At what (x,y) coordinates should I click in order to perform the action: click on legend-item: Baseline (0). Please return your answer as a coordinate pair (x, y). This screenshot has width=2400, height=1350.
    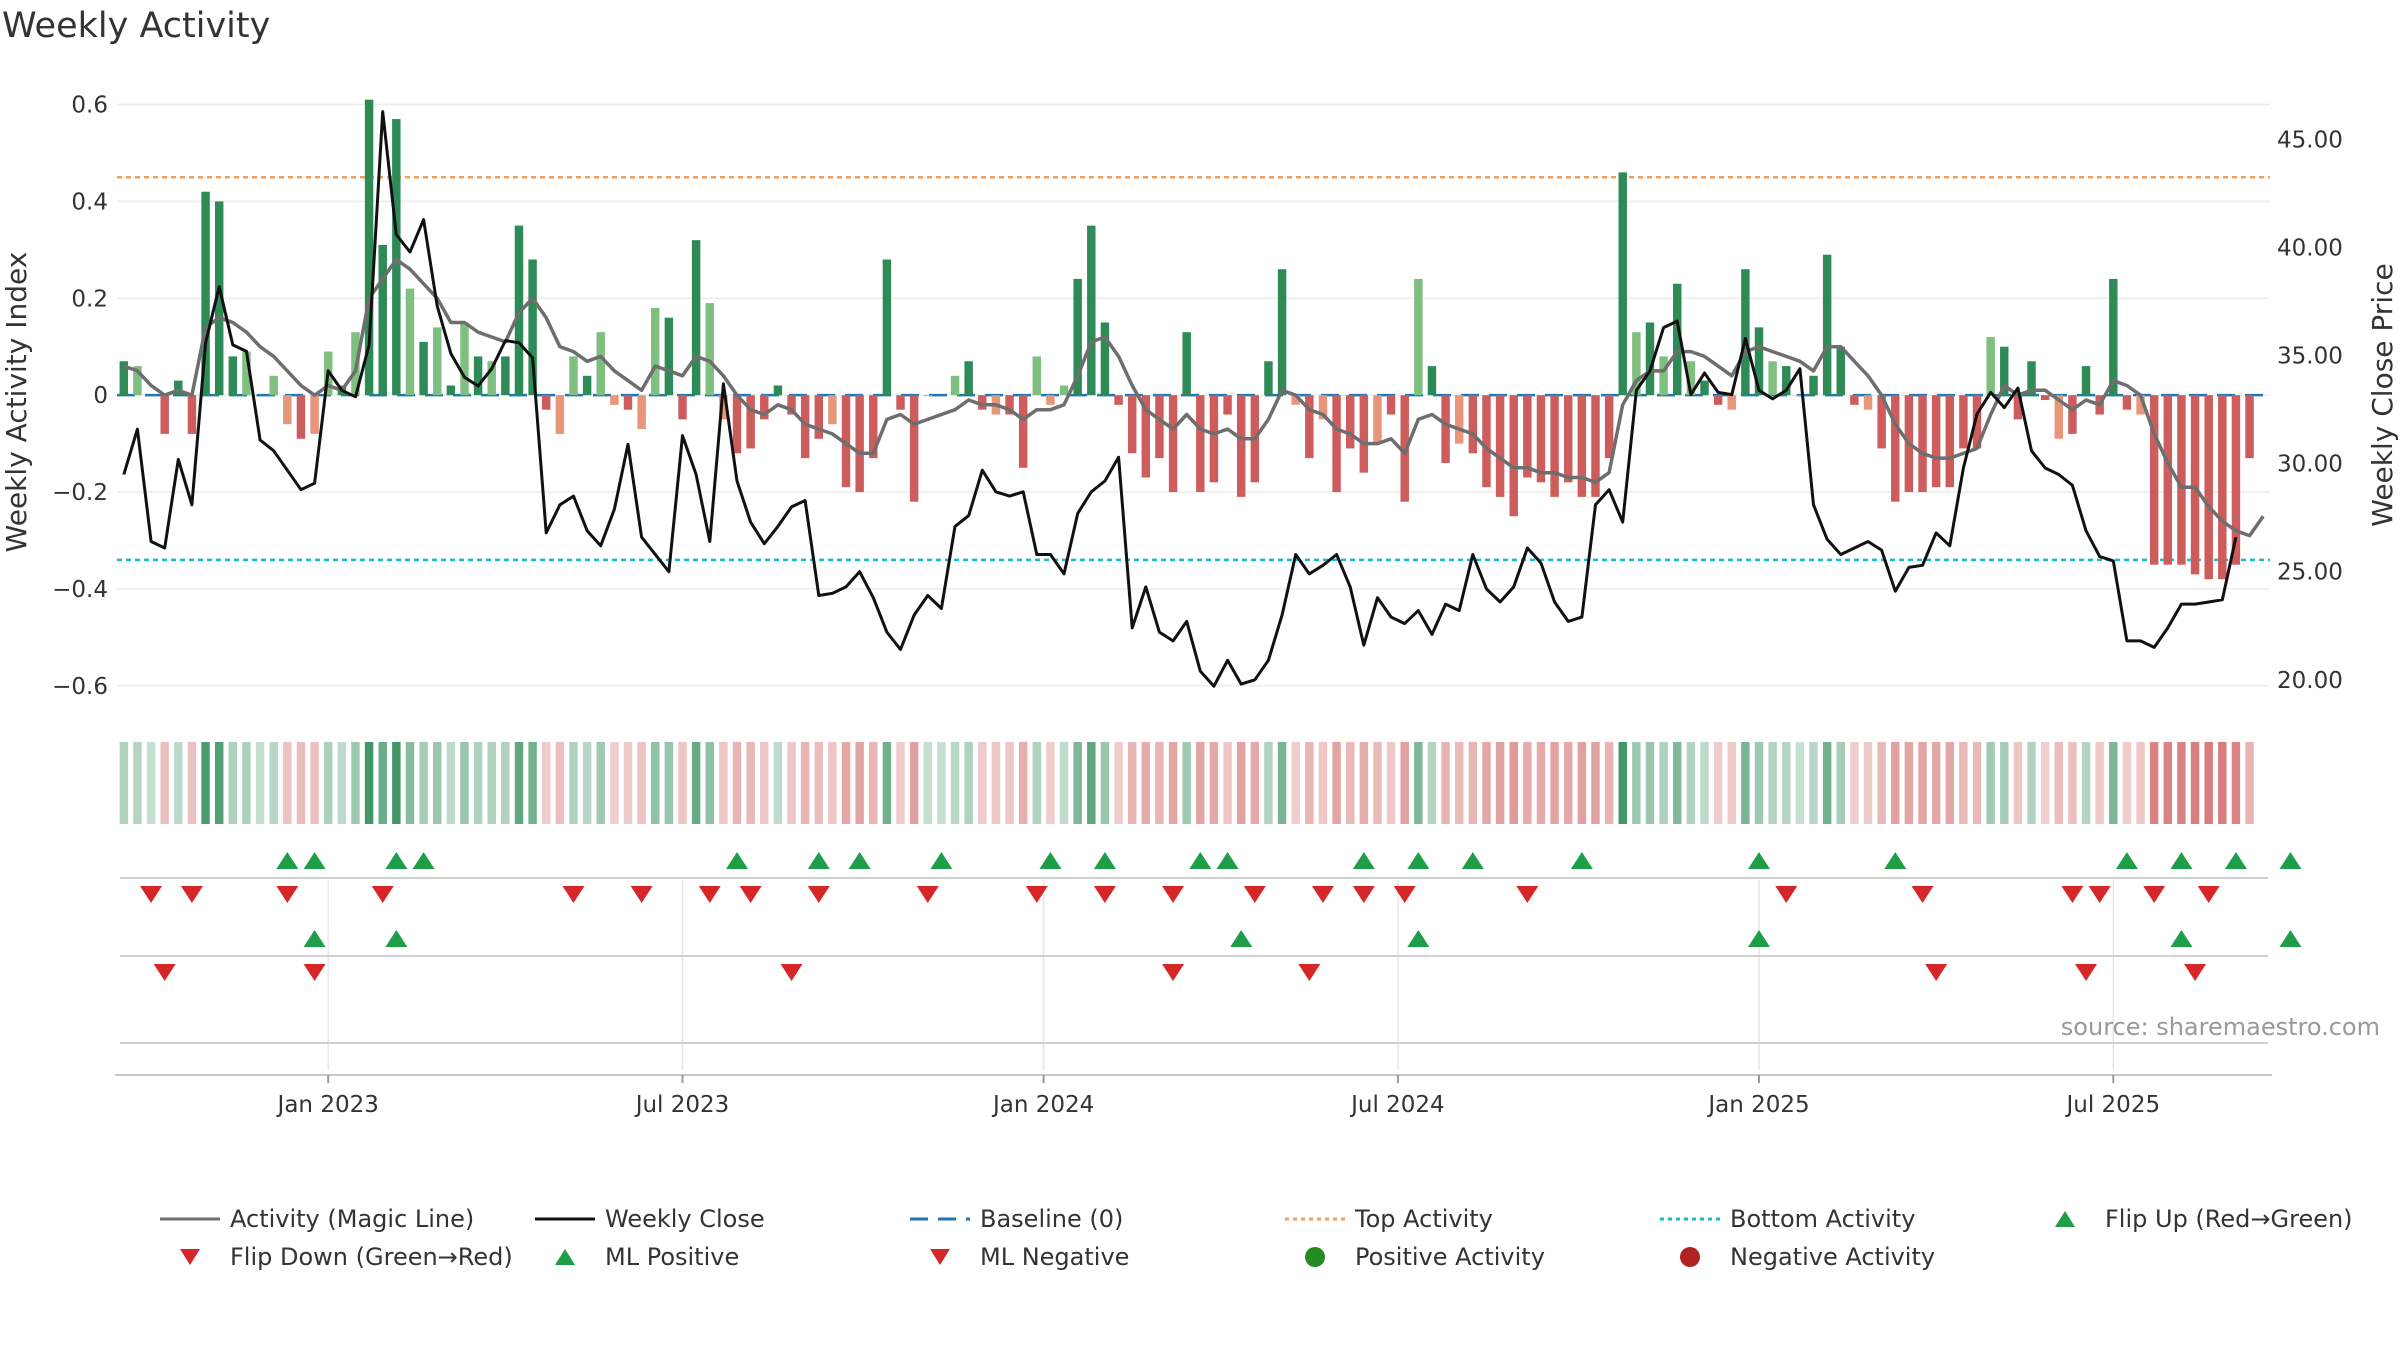
    Looking at the image, I should click on (1016, 1219).